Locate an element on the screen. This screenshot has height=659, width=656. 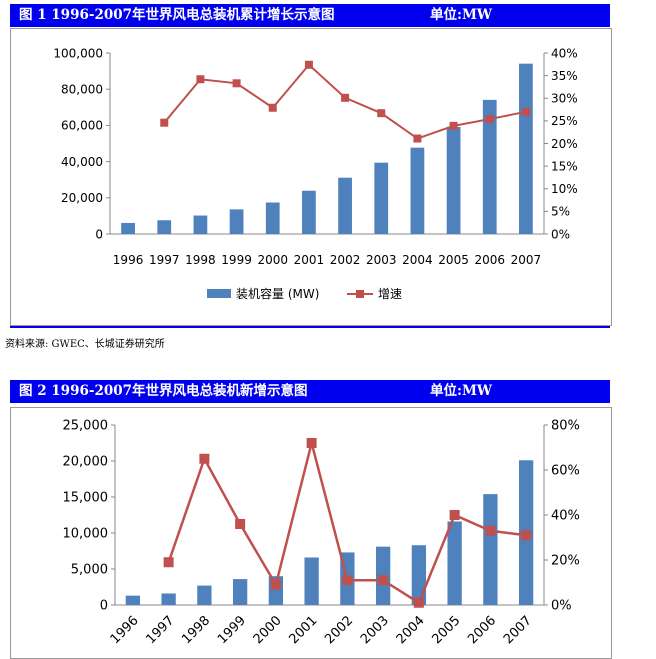
chart1-left-tick-label: 100,000 is located at coordinates (78, 53).